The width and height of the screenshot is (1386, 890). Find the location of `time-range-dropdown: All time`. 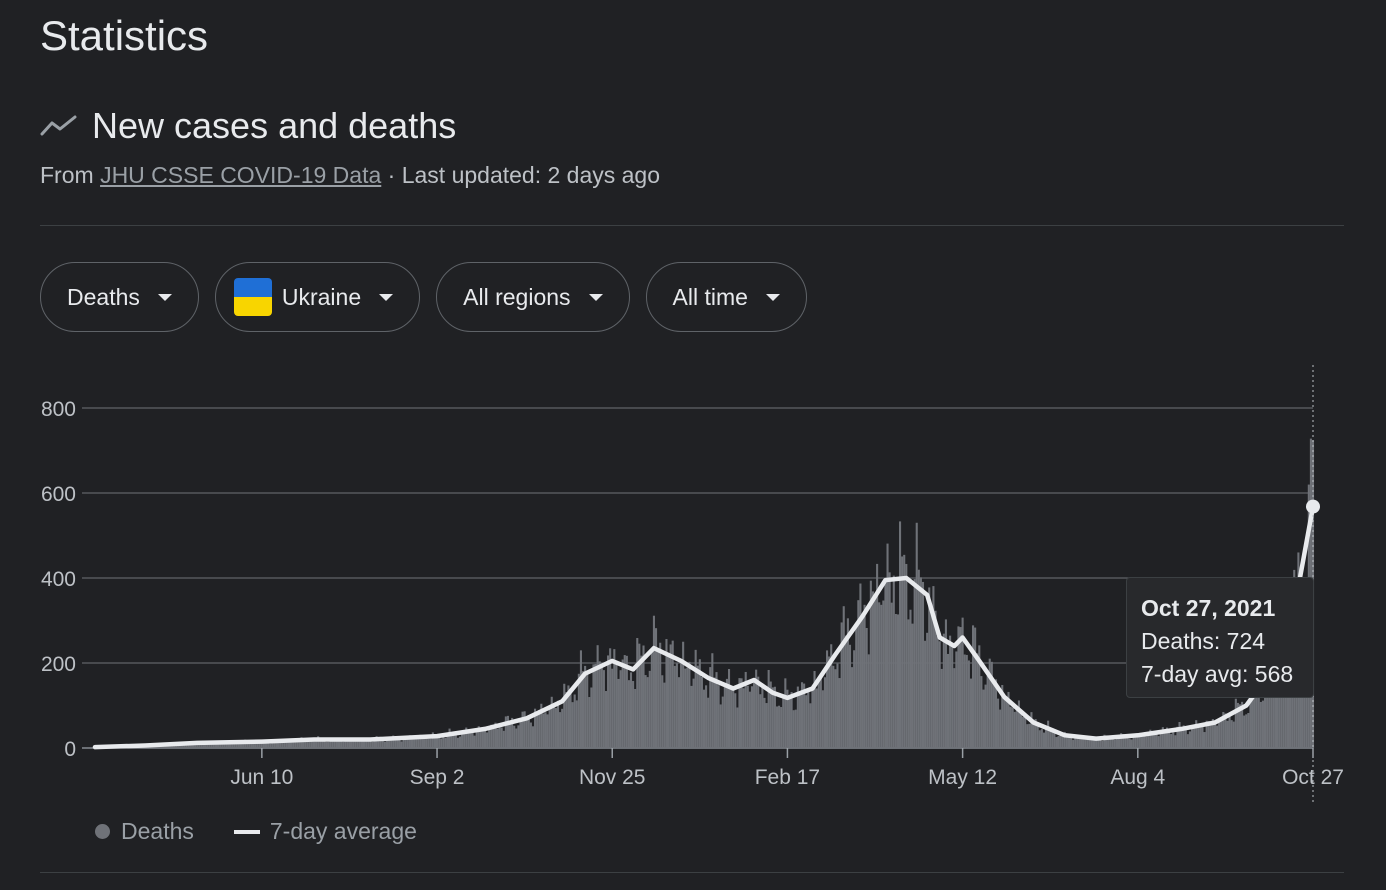

time-range-dropdown: All time is located at coordinates (726, 297).